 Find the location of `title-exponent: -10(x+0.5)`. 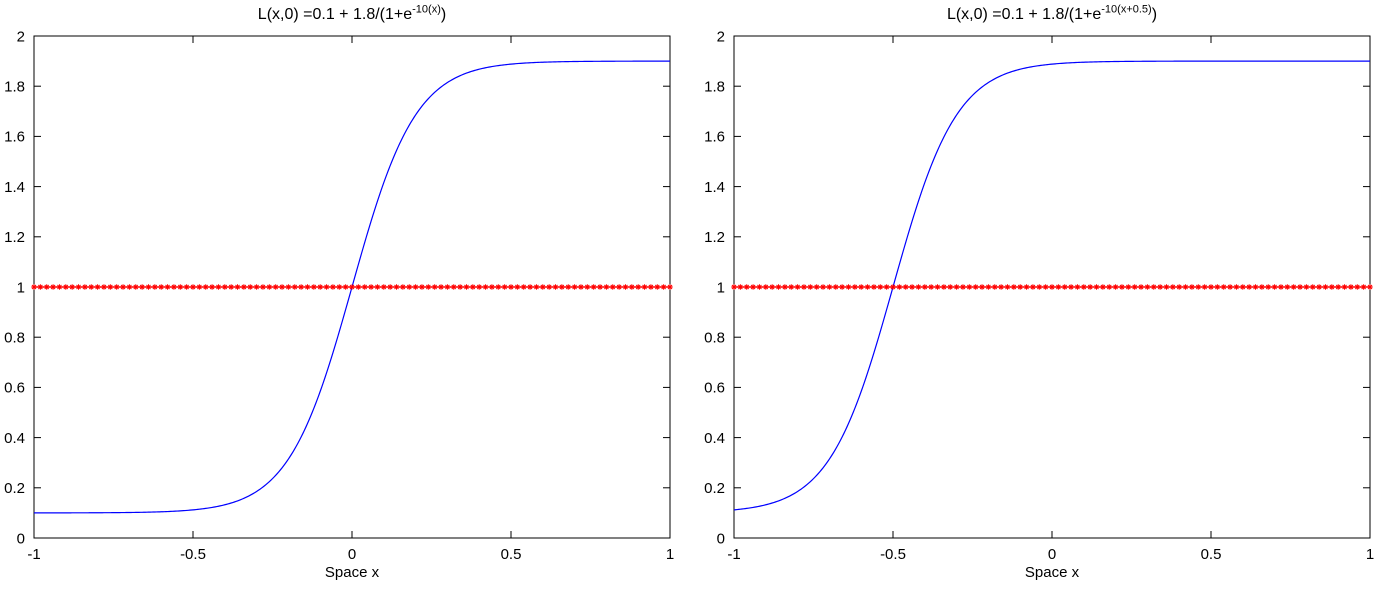

title-exponent: -10(x+0.5) is located at coordinates (1126, 9).